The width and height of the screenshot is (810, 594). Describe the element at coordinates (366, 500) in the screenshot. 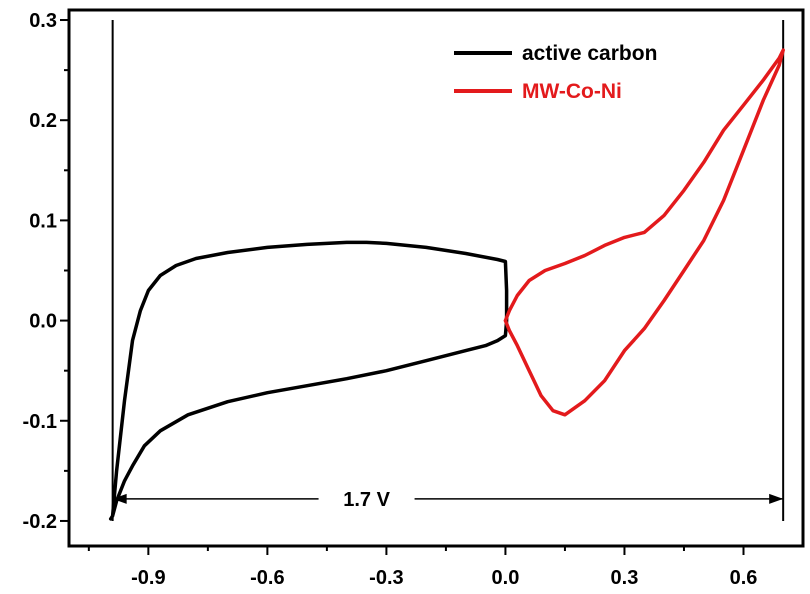

I see `voltage-window-label: 1.7 V` at that location.